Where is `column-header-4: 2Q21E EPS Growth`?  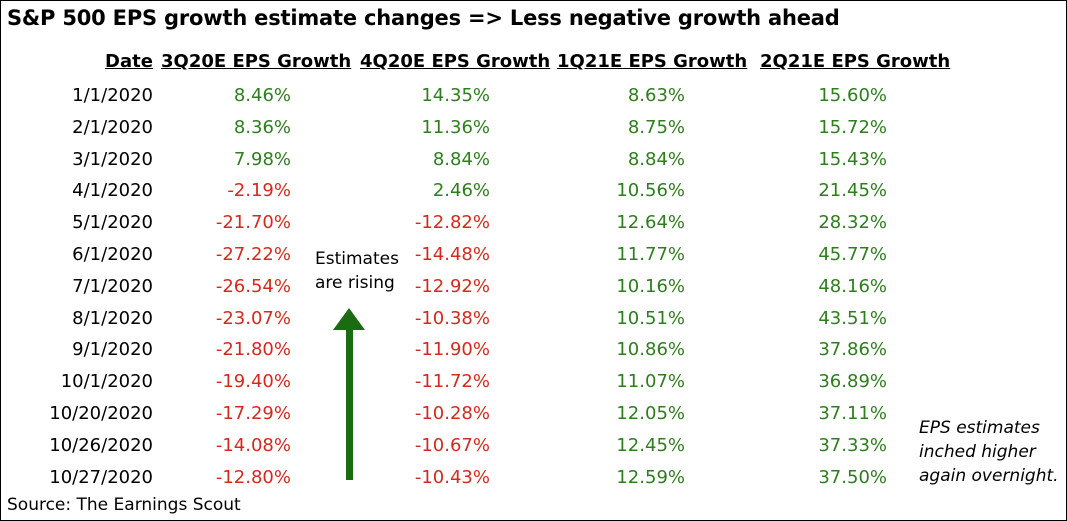
column-header-4: 2Q21E EPS Growth is located at coordinates (855, 61).